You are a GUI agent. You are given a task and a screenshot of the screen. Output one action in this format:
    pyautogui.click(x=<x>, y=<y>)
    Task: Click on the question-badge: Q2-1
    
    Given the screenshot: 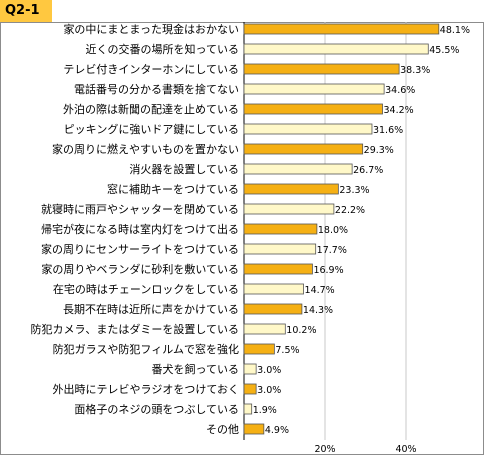 What is the action you would take?
    pyautogui.click(x=26, y=11)
    